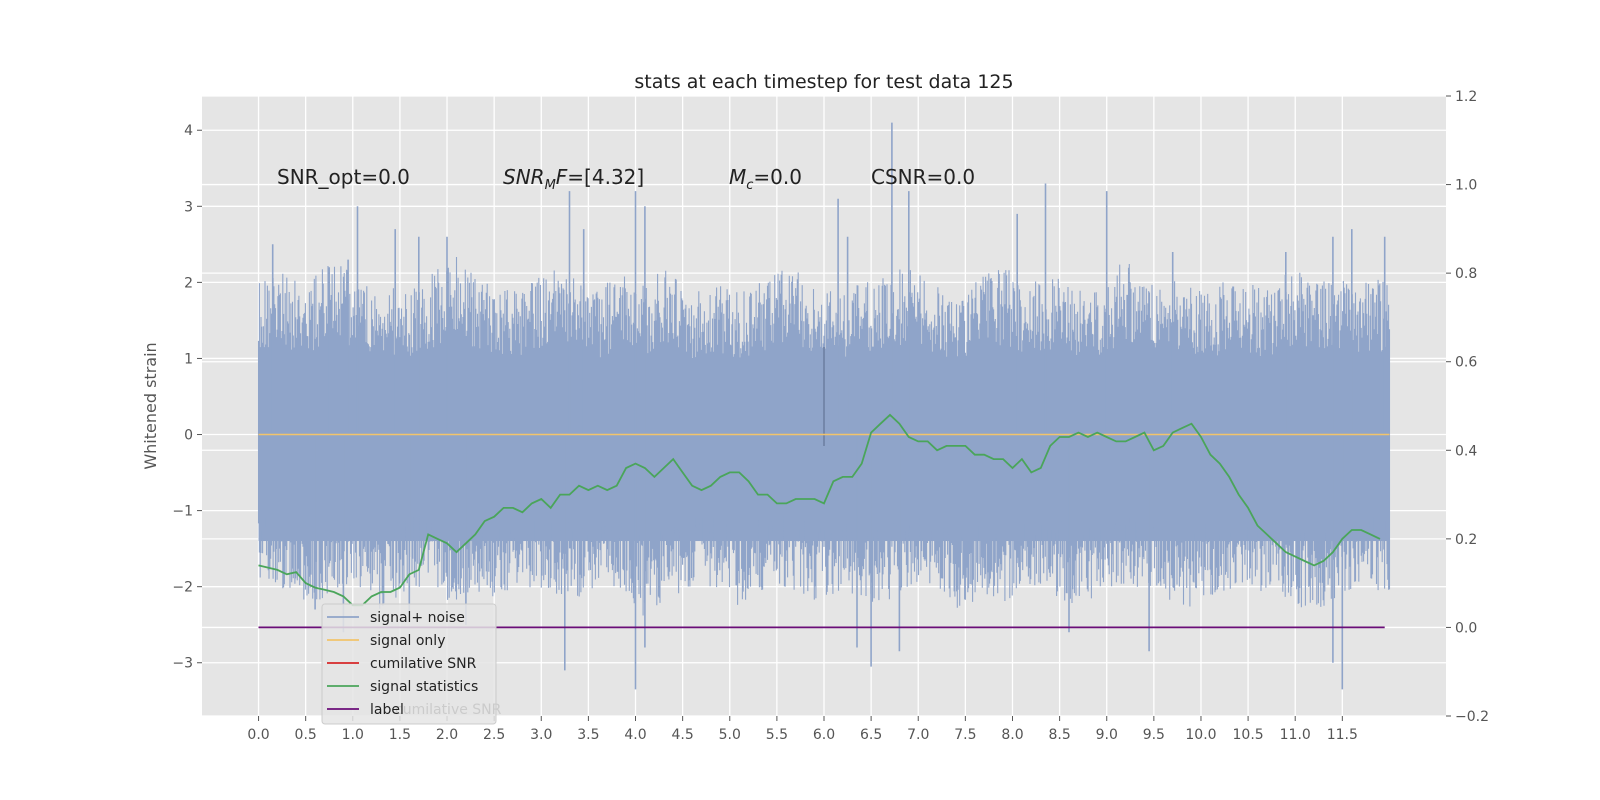 Image resolution: width=1600 pixels, height=800 pixels. I want to click on y2-tick-label: 0.8, so click(1466, 274).